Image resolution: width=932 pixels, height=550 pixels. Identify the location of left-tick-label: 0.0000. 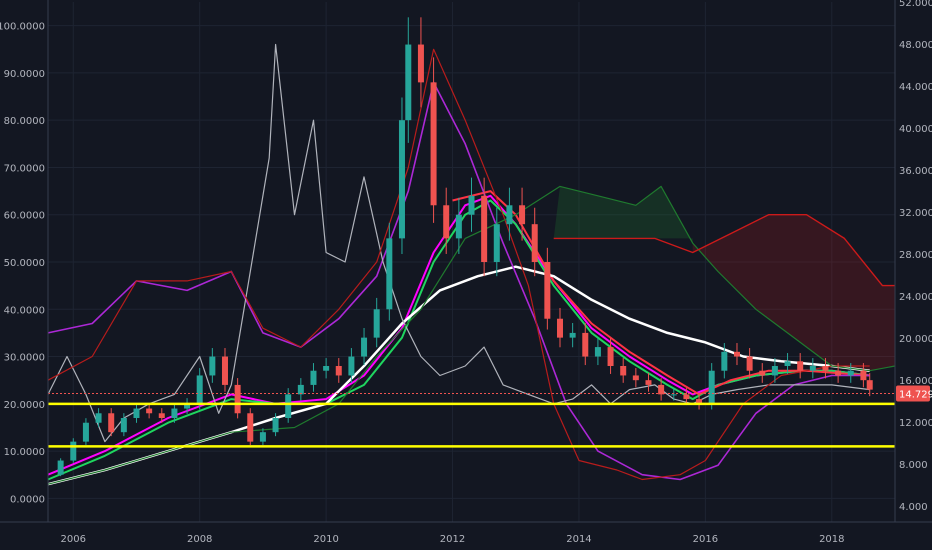
(27, 499).